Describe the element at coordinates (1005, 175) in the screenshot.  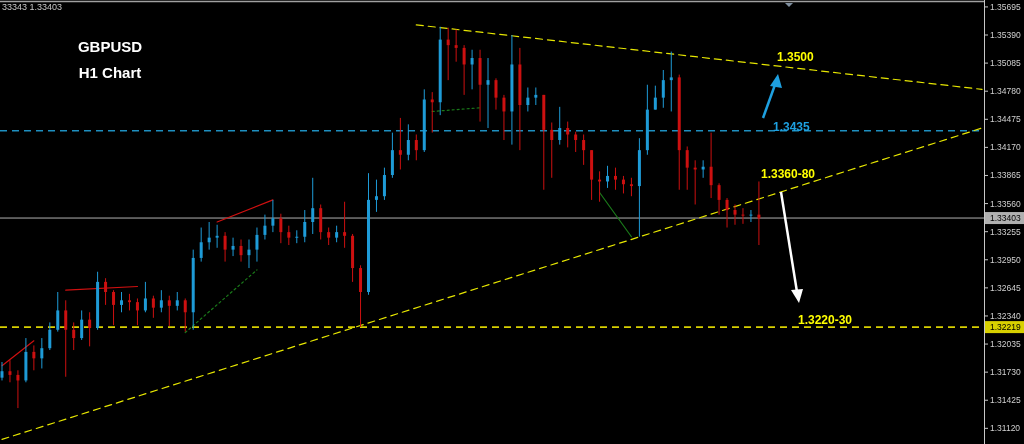
I see `y-tick-label: 1.33865` at that location.